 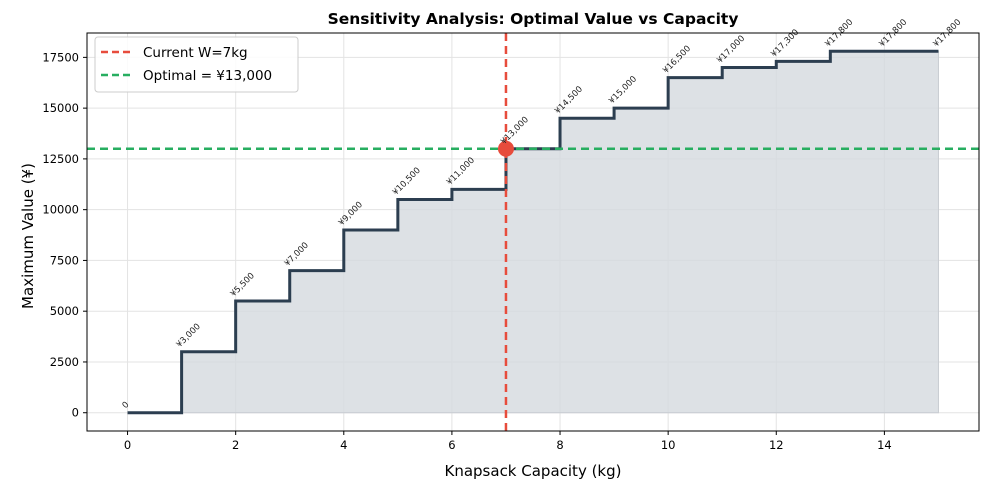 I want to click on x-tick-label: 6, so click(x=451, y=445).